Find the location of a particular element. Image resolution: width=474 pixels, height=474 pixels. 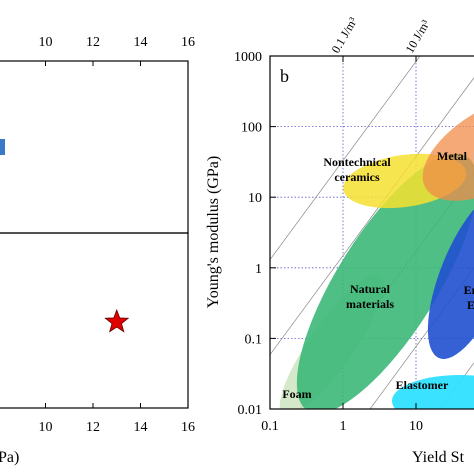

energy-line-label: 0.1 J/m³ is located at coordinates (344, 34).